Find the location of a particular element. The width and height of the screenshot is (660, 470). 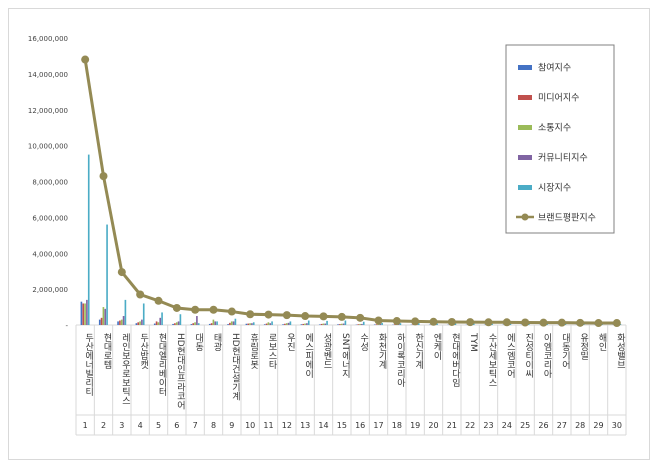

index-label: 20 is located at coordinates (433, 425).